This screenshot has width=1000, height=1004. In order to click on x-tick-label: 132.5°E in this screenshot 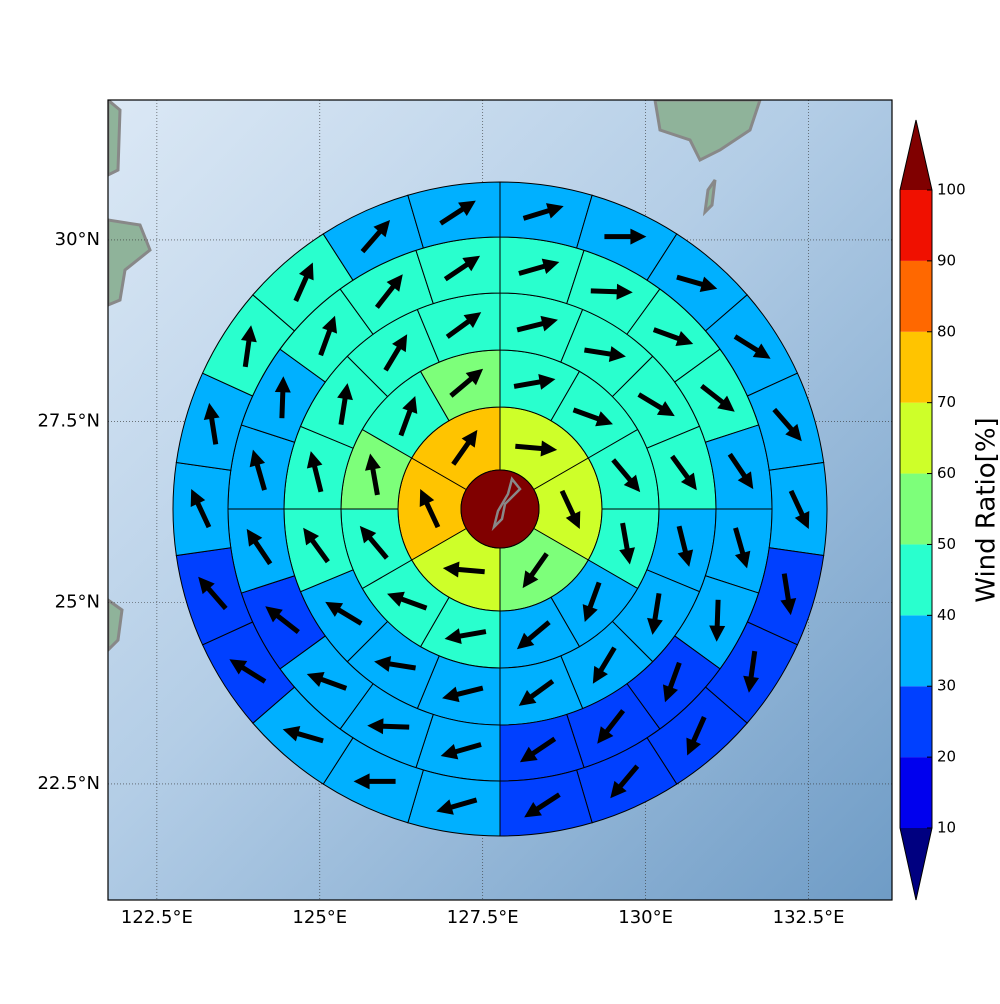, I will do `click(809, 917)`.